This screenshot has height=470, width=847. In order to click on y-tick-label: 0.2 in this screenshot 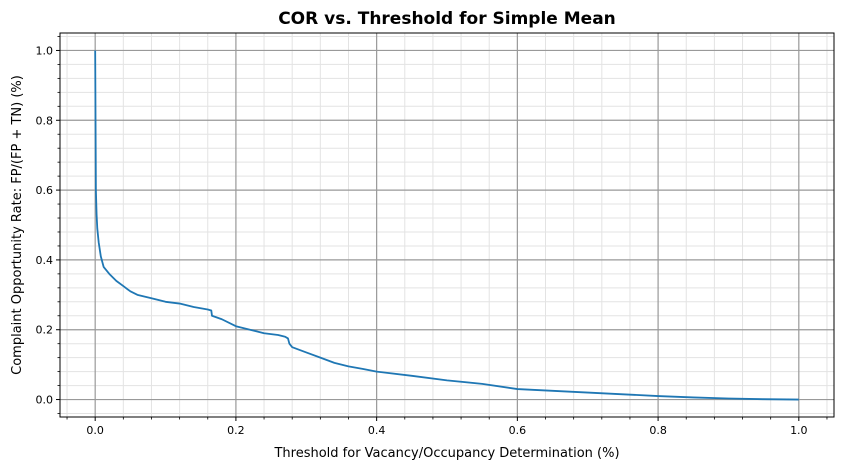, I will do `click(45, 330)`.